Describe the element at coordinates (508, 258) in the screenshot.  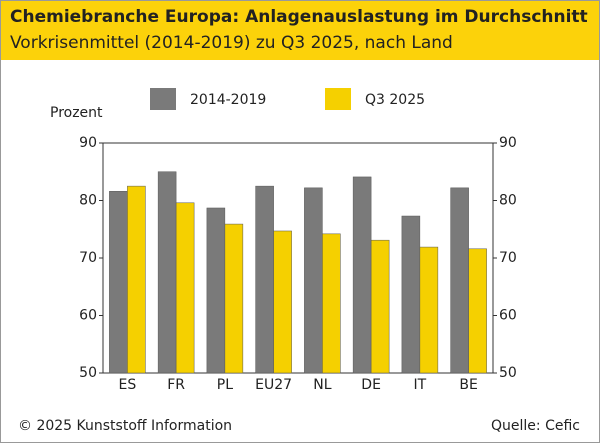
I see `y2-tick-label: 70` at that location.